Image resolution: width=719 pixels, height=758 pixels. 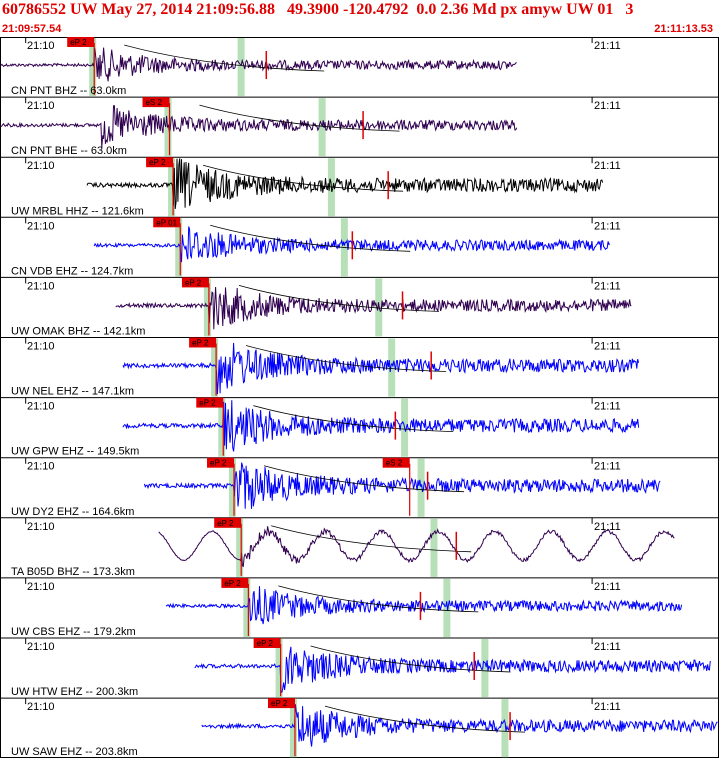 I want to click on station-label: UW SAW EHZ -- 203.8km, so click(x=74, y=752).